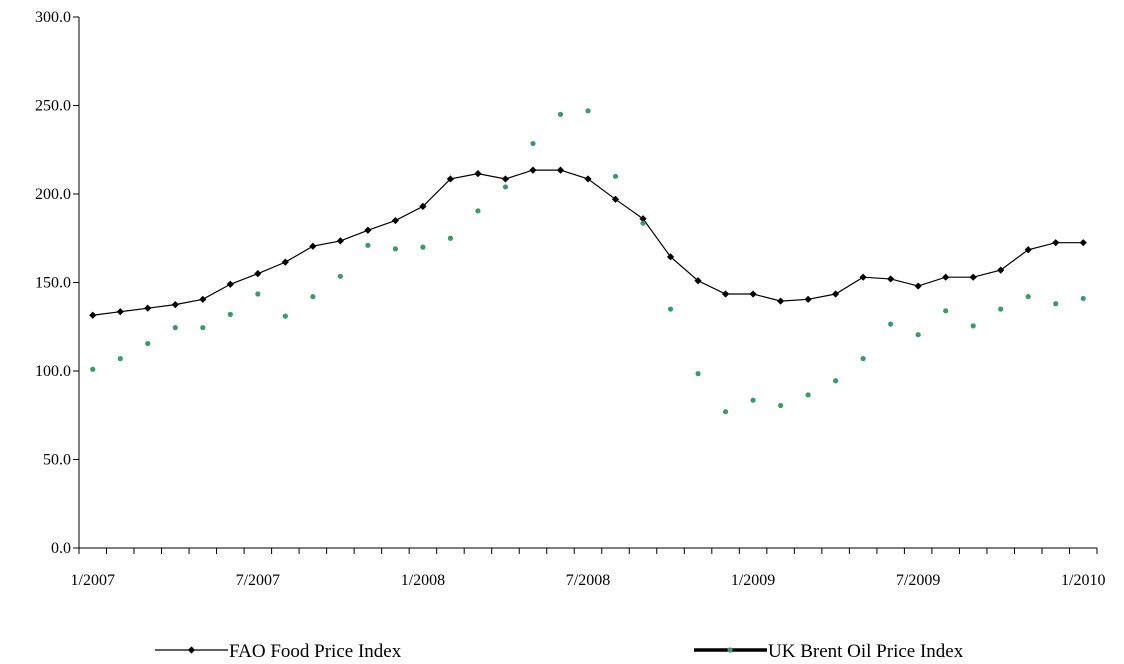 The height and width of the screenshot is (664, 1124). Describe the element at coordinates (191, 650) in the screenshot. I see `legend-swatch-fao-marker` at that location.